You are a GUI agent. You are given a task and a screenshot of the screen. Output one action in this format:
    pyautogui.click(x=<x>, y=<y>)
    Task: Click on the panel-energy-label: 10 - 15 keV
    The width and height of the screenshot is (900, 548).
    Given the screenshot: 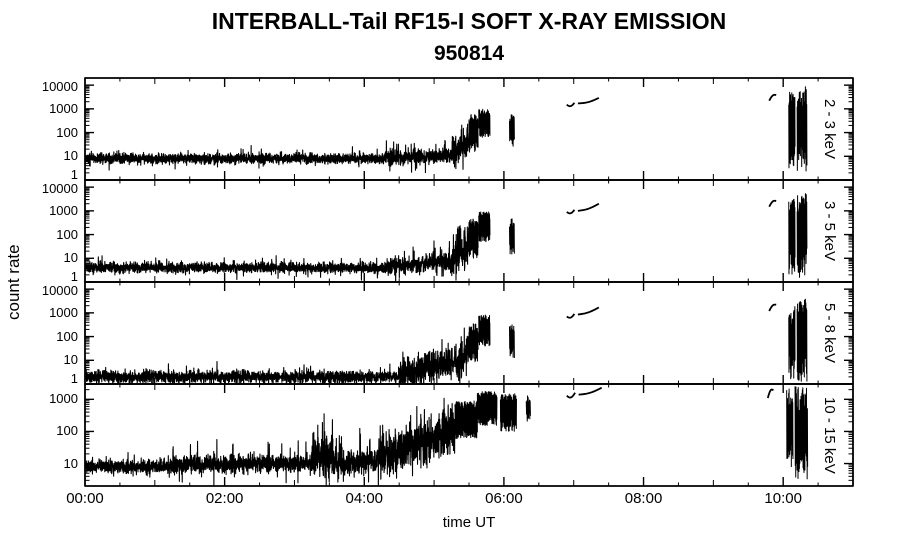 What is the action you would take?
    pyautogui.click(x=850, y=435)
    